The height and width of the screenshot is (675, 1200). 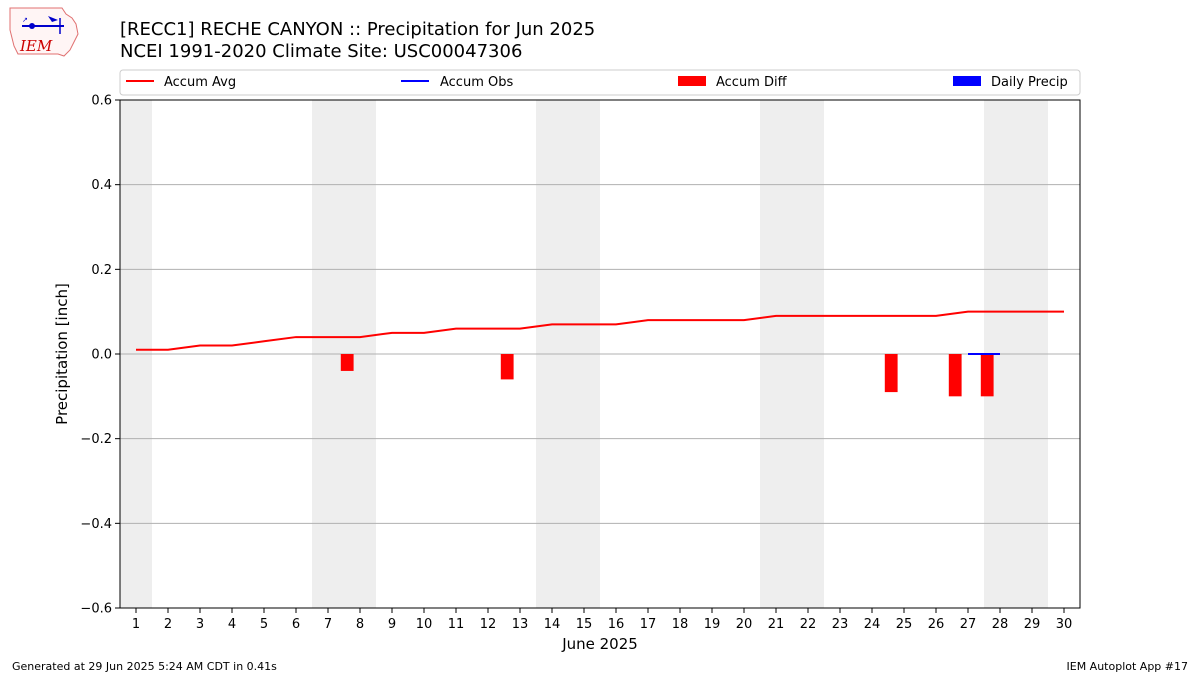 What do you see at coordinates (808, 624) in the screenshot?
I see `x-tick-label-22: 22` at bounding box center [808, 624].